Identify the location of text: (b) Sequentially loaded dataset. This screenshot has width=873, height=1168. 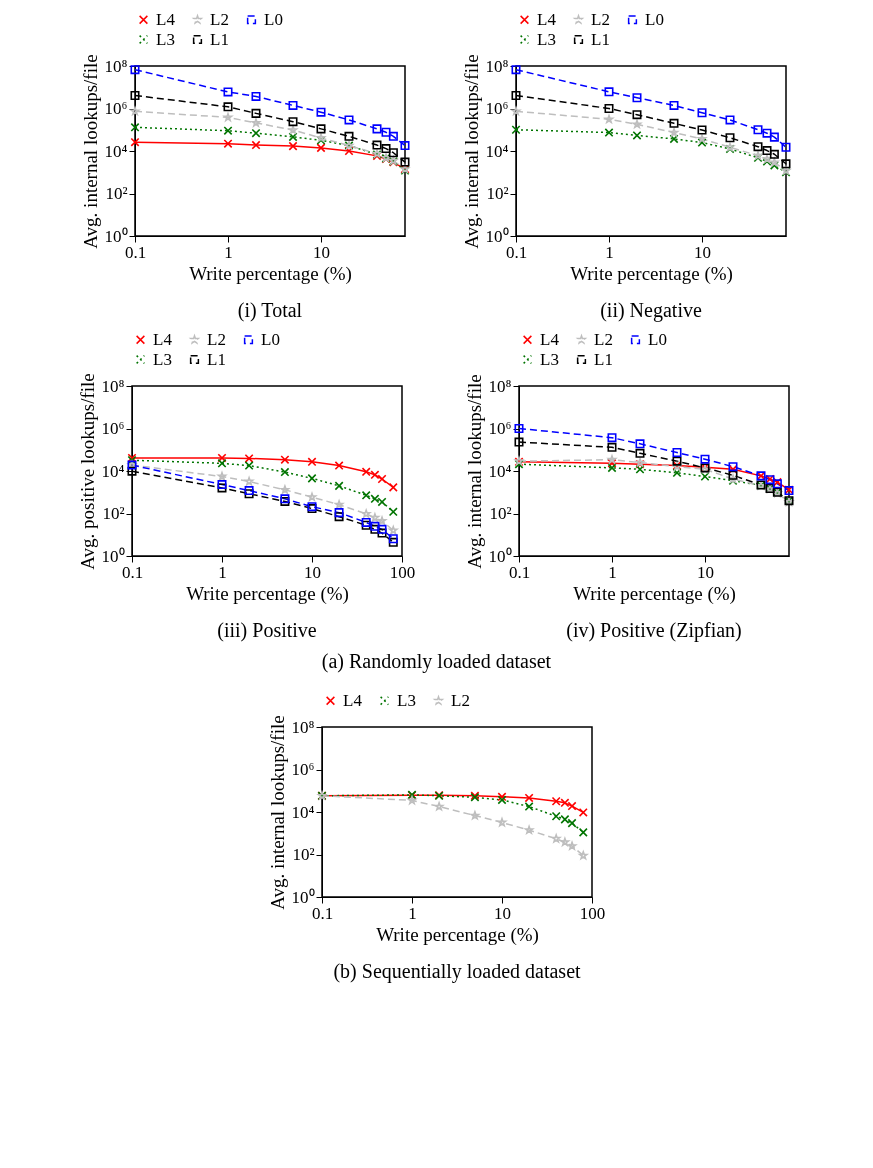
(457, 971).